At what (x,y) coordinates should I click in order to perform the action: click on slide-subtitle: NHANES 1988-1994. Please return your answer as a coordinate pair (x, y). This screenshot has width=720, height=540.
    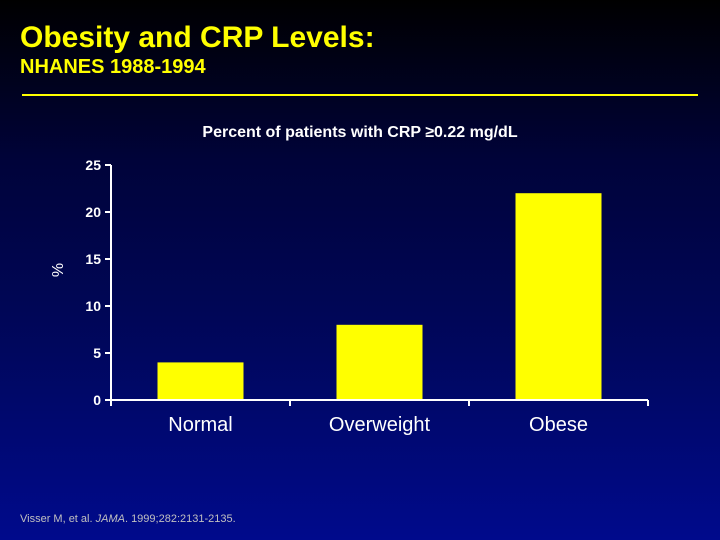
    Looking at the image, I should click on (113, 67).